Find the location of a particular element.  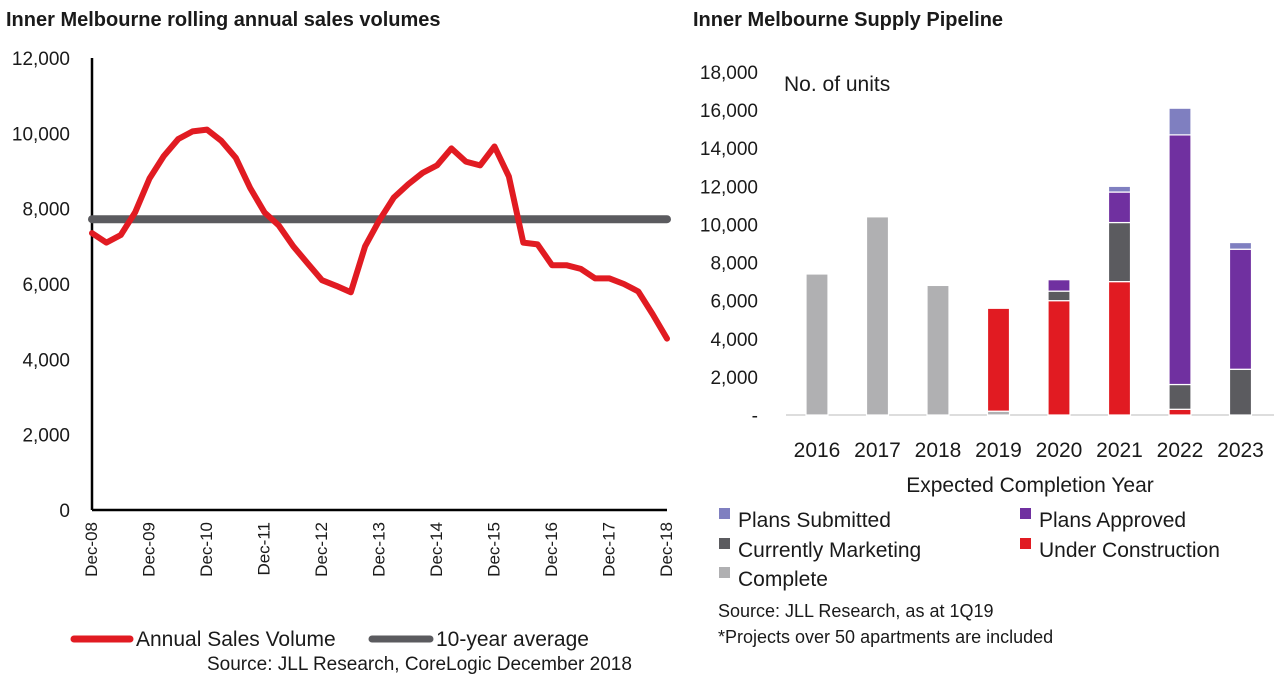

pipeline-x-tick-2017: 2017 is located at coordinates (877, 450).